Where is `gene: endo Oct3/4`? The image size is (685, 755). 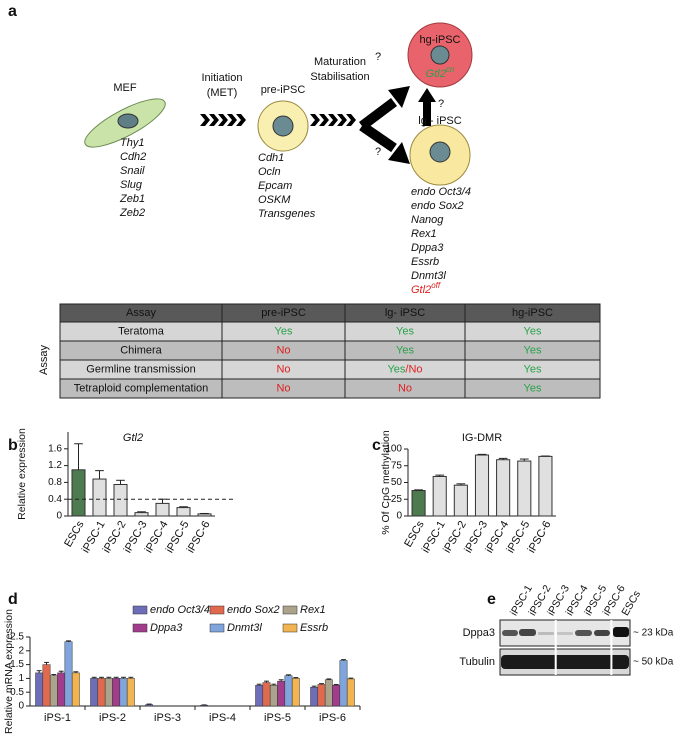 gene: endo Oct3/4 is located at coordinates (441, 192).